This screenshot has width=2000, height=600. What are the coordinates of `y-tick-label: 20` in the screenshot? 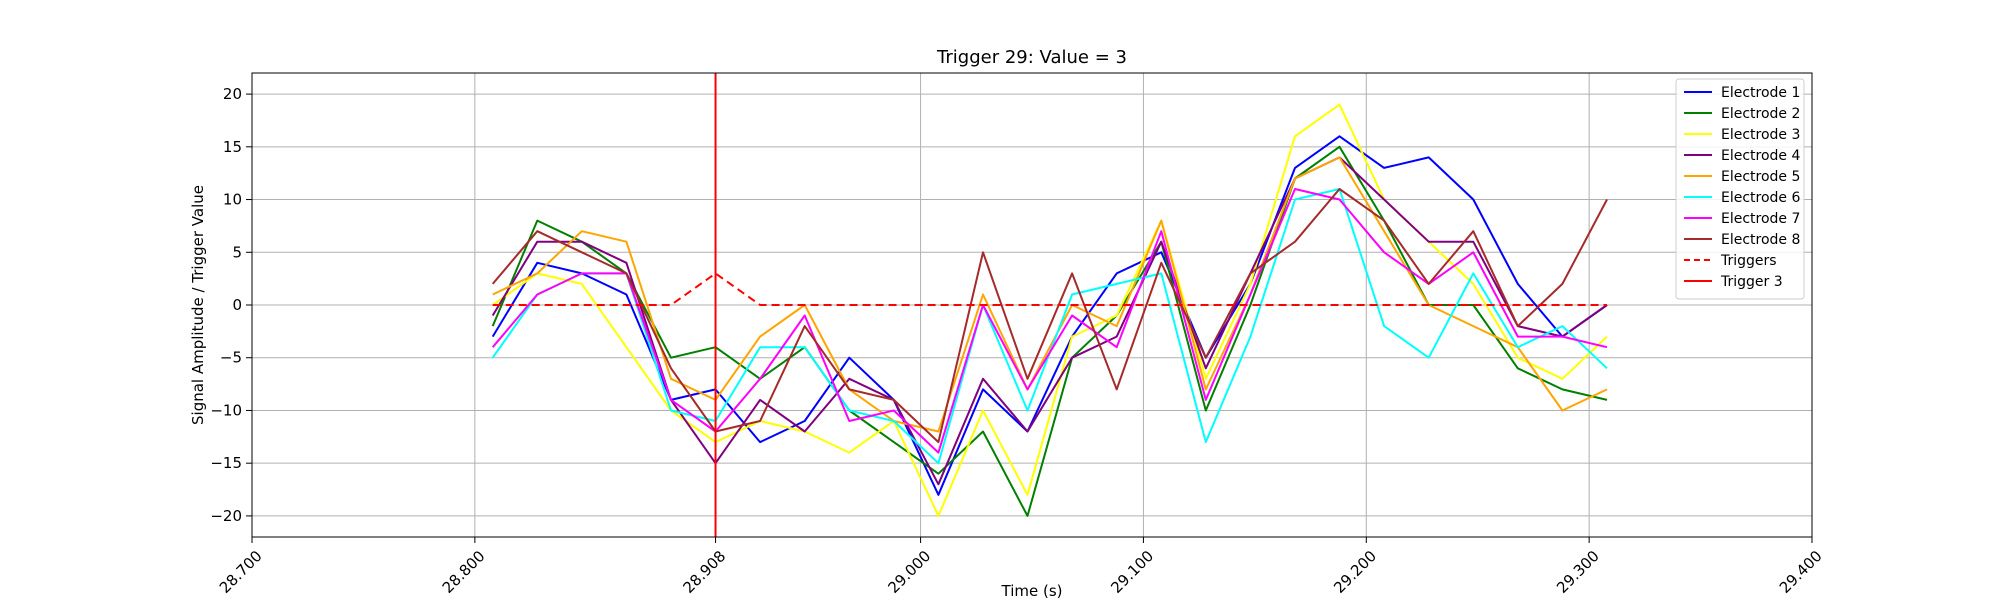 It's located at (232, 94).